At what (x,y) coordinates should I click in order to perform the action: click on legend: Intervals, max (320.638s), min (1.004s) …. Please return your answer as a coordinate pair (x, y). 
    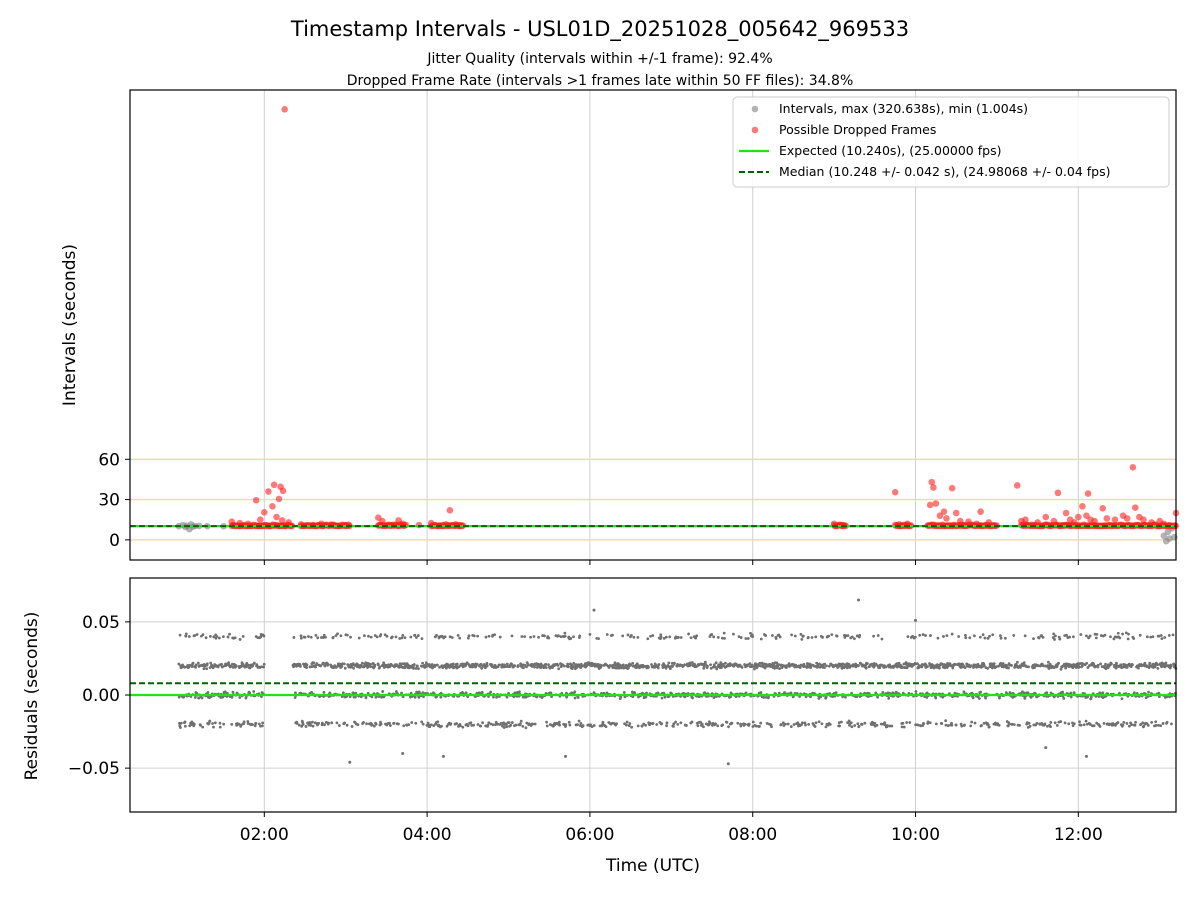
    Looking at the image, I should click on (951, 142).